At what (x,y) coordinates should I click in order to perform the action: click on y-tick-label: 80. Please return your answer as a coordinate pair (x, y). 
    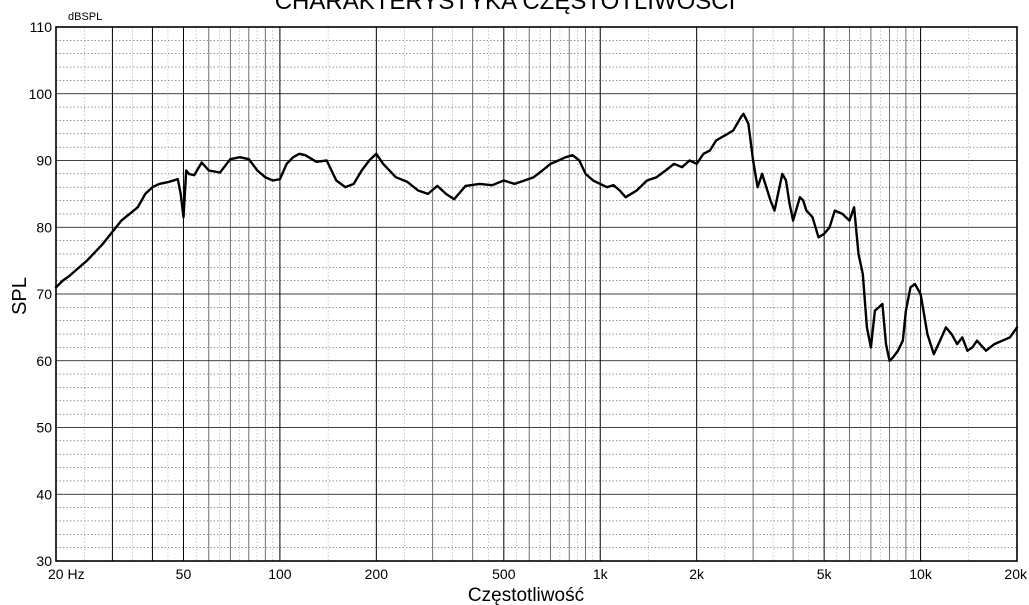
    Looking at the image, I should click on (44, 227).